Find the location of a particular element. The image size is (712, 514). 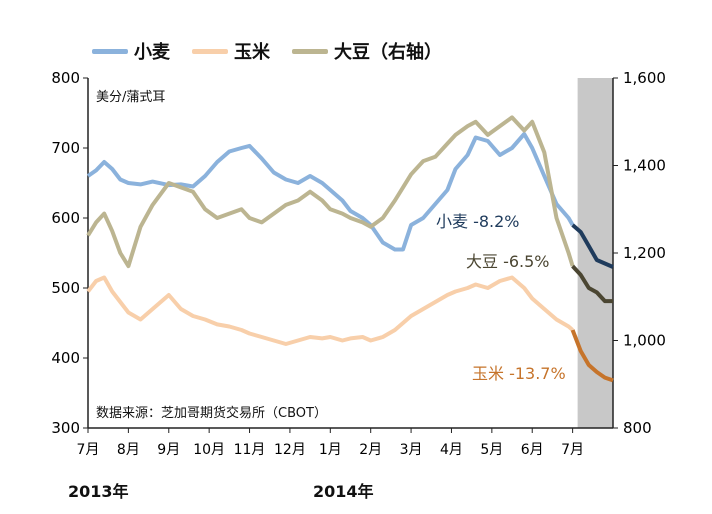

legend-item-corn: 玉米 is located at coordinates (231, 51).